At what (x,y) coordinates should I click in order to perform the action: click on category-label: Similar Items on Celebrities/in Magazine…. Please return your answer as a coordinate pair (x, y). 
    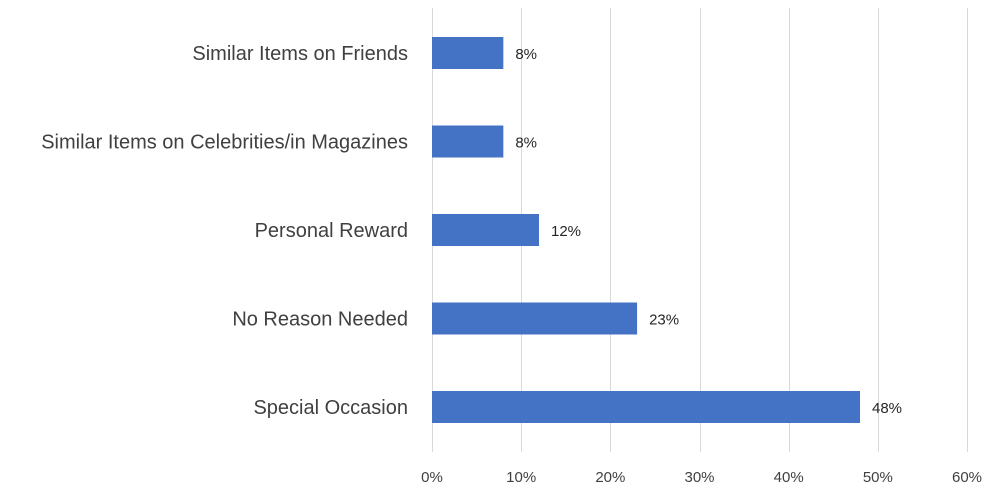
    Looking at the image, I should click on (224, 143).